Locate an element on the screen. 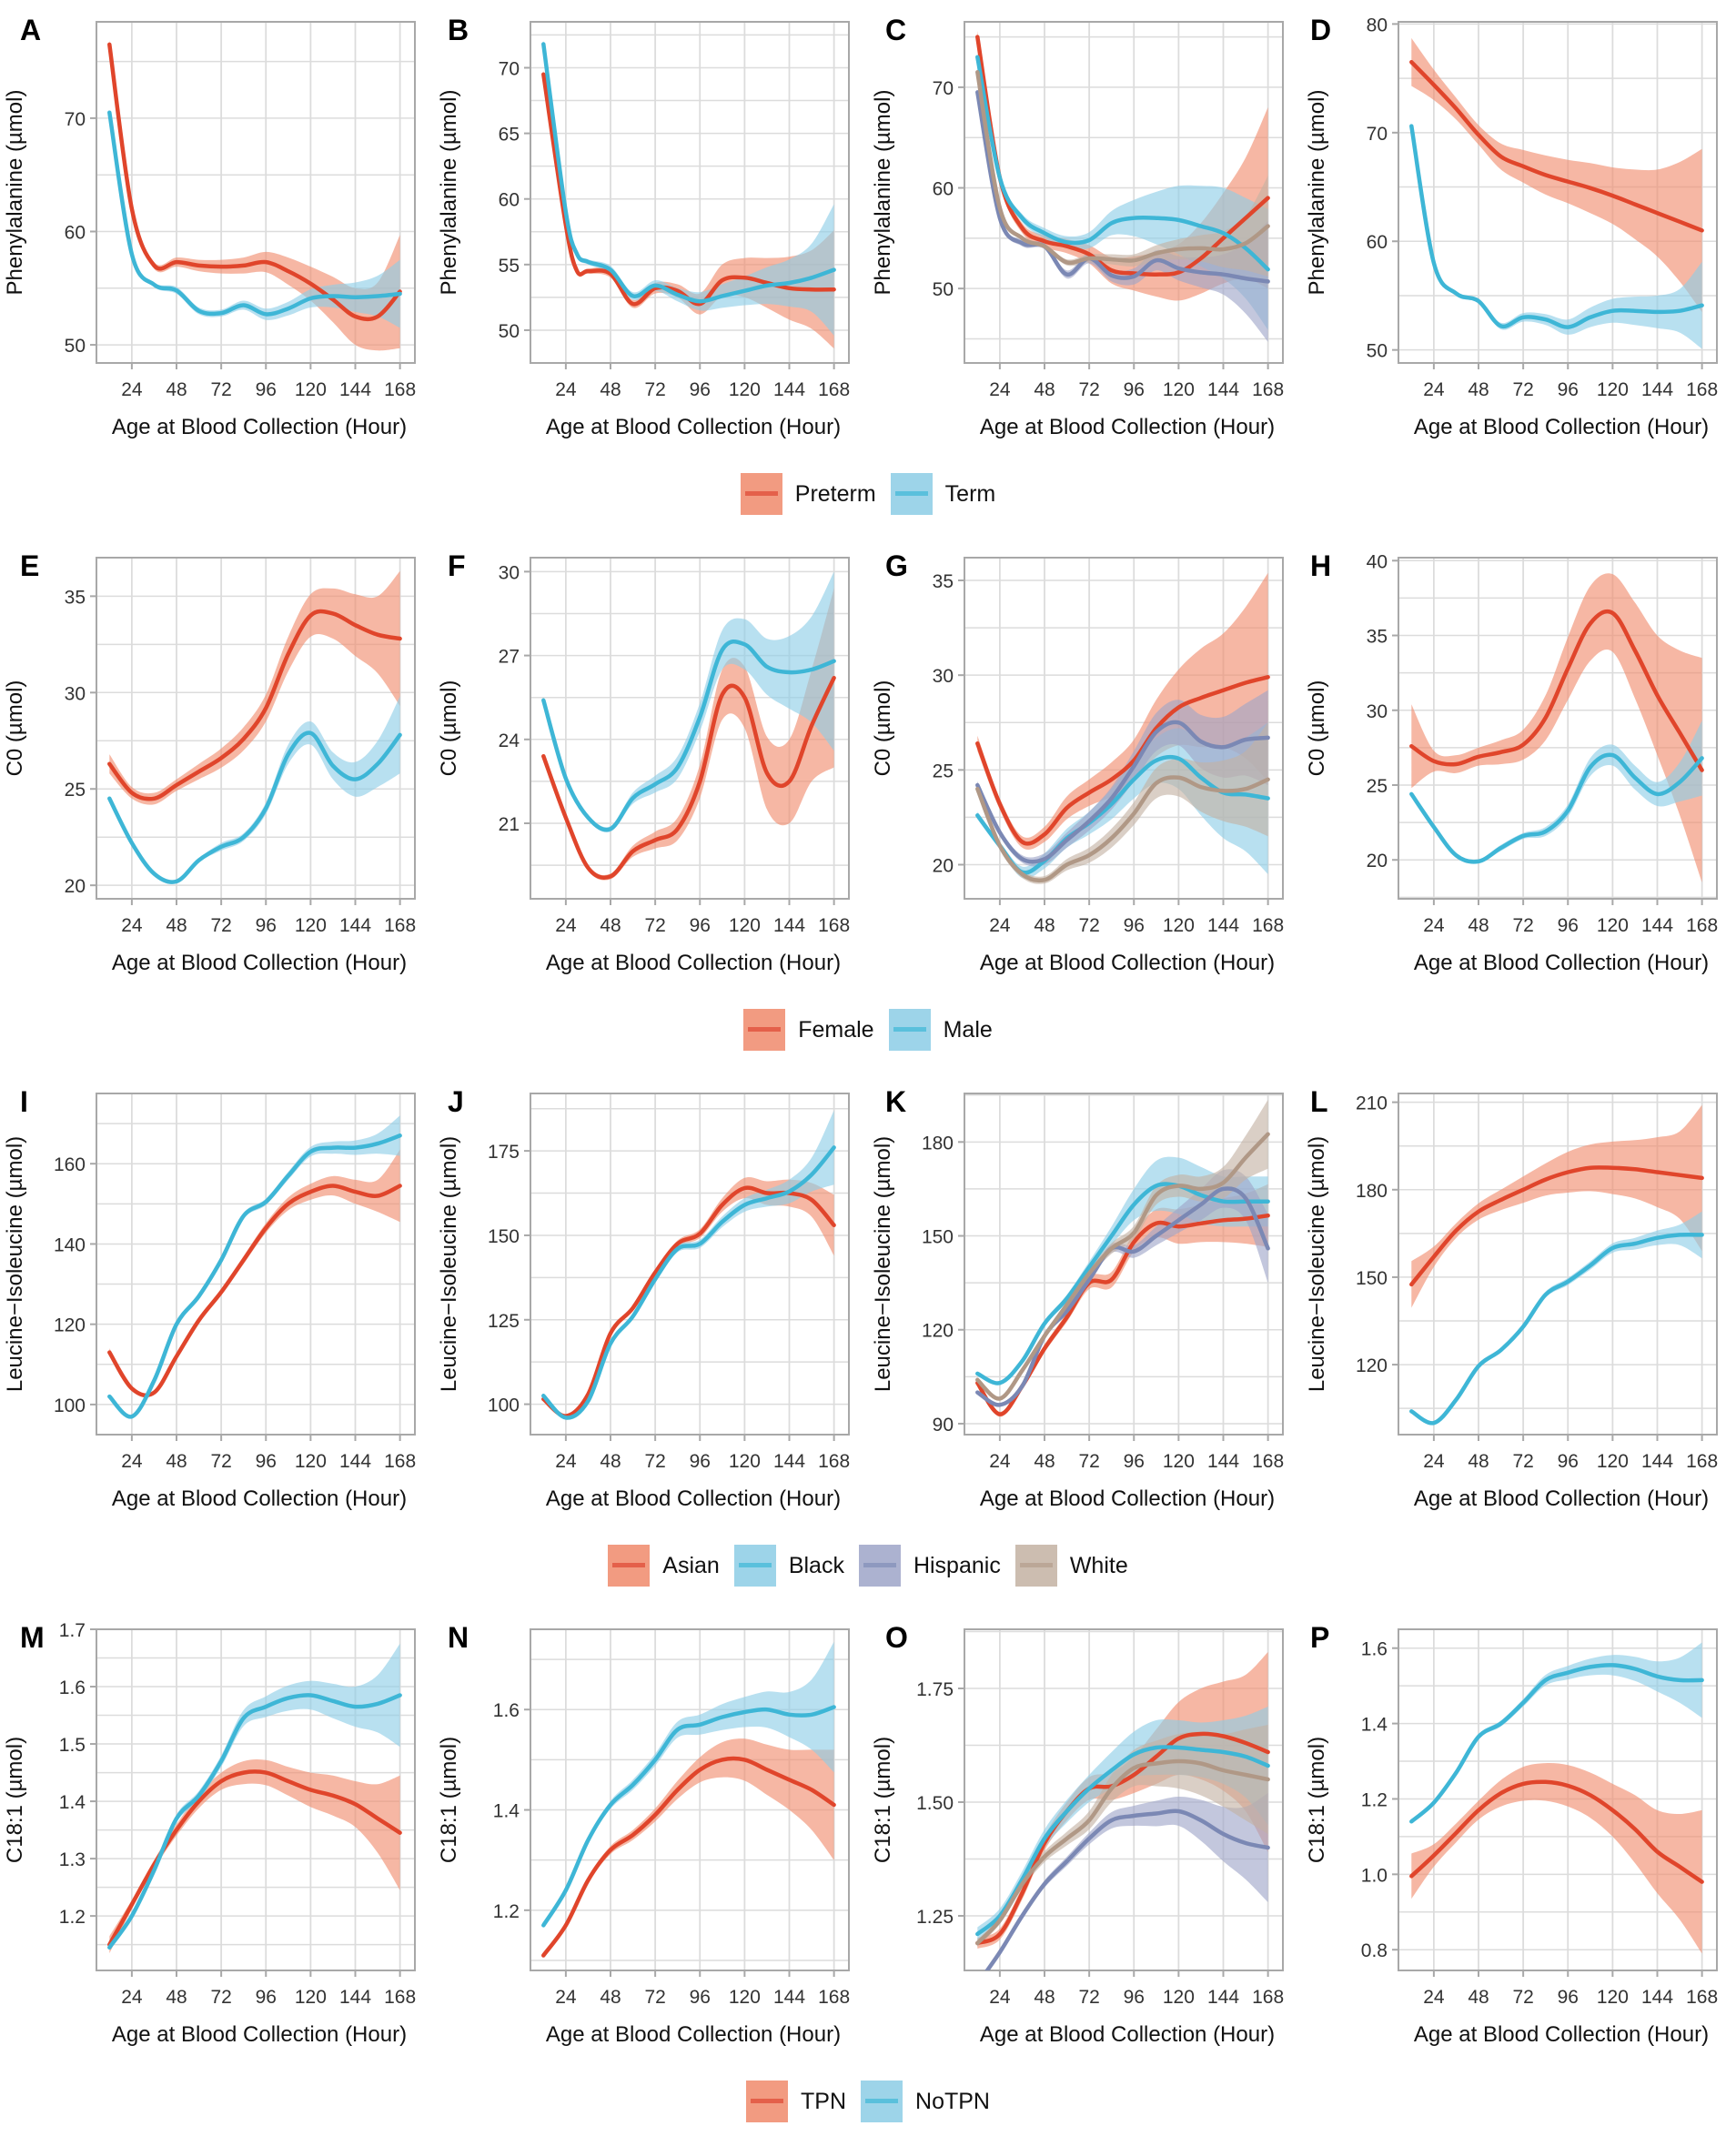 The width and height of the screenshot is (1736, 2136). y-tick-label: 150 is located at coordinates (938, 1237).